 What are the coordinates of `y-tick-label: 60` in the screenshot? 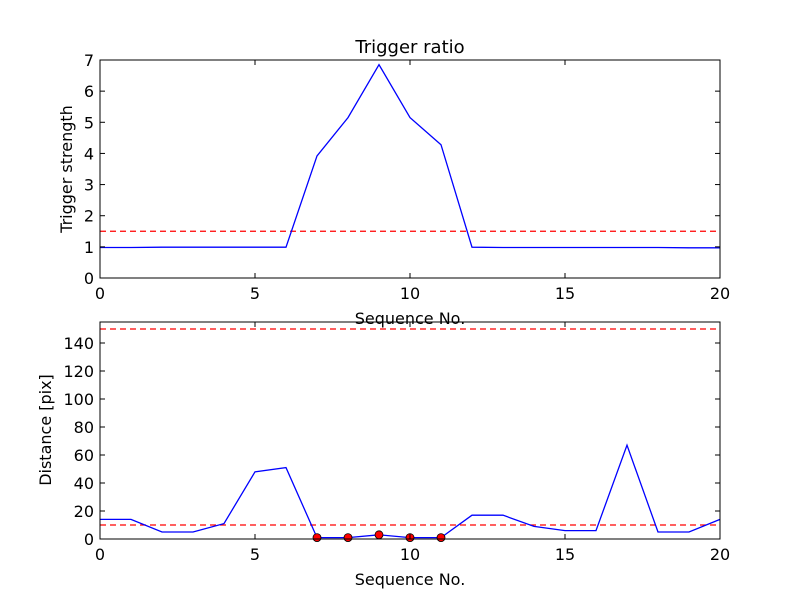 It's located at (84, 455).